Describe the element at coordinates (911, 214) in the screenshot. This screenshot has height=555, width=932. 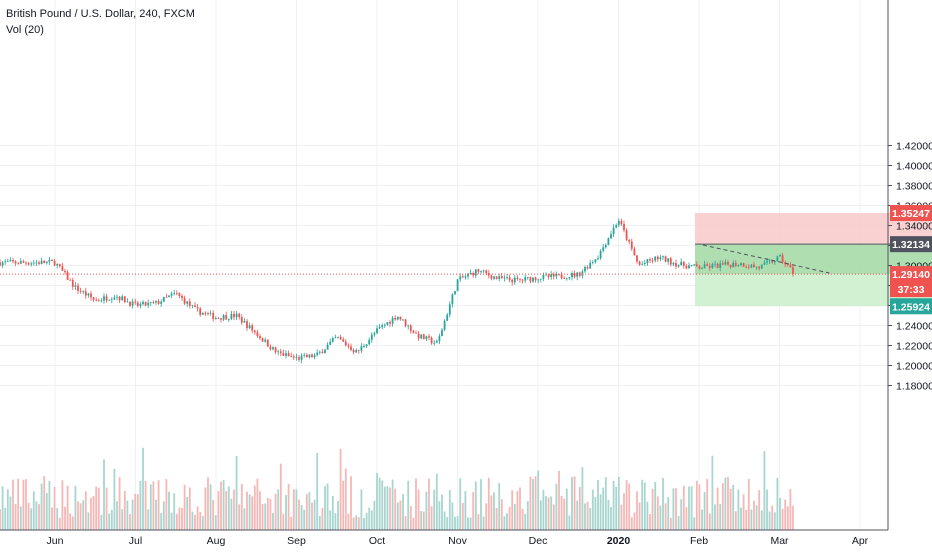
I see `stop-price-badge-text: 1.35247` at that location.